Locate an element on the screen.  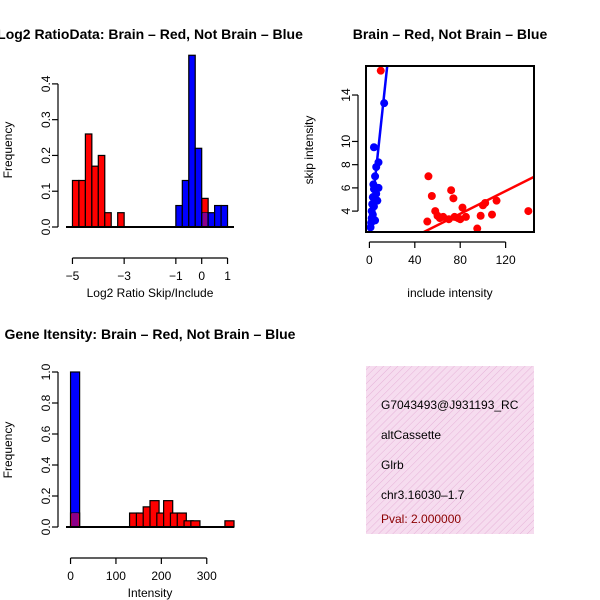
ratio-x-axis: −5 −3 −1 0 1 is located at coordinates (148, 270).